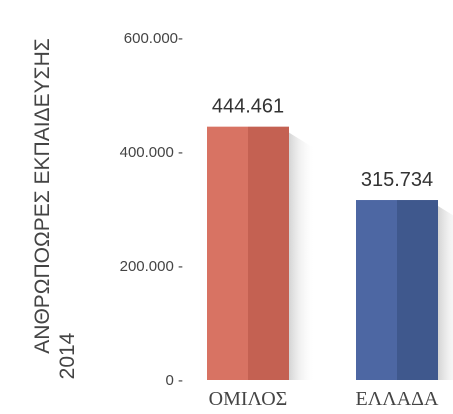  Describe the element at coordinates (151, 209) in the screenshot. I see `y-axis-ticks: 0 - 200.000 - 400.000 - 600.000-` at that location.